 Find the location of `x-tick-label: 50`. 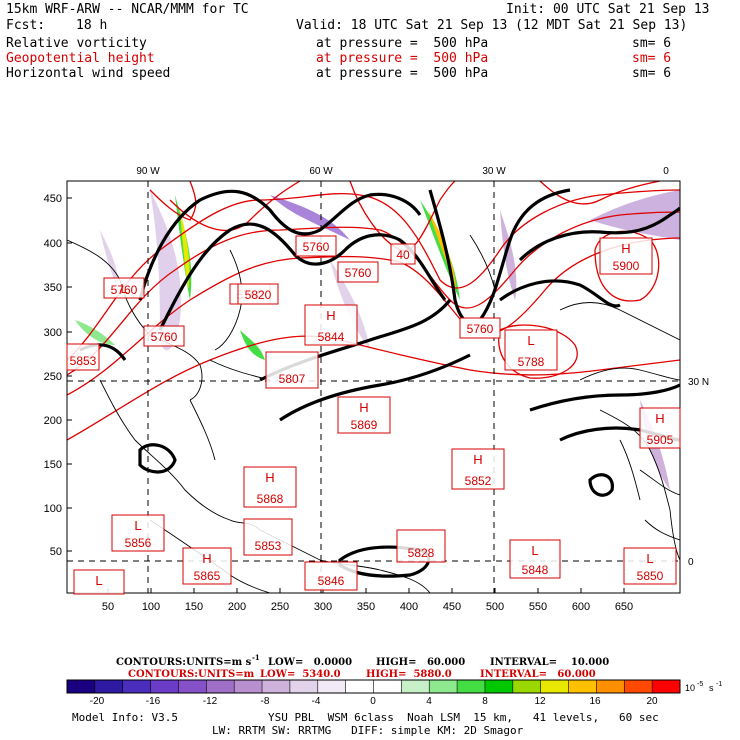

x-tick-label: 50 is located at coordinates (108, 607).